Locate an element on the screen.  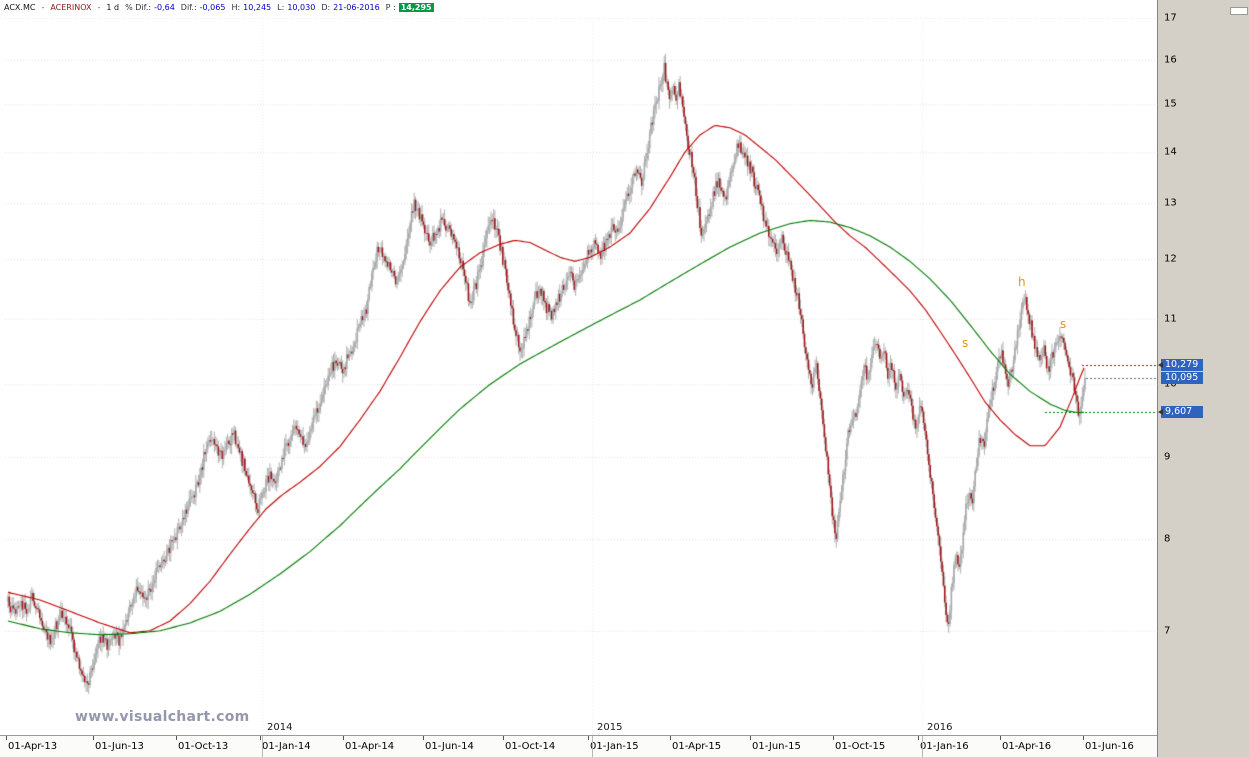
price-axis: 7 8 9 10 11 12 13 14 15 16 17 10,279 10,095 9,607 is located at coordinates (1203, 378).